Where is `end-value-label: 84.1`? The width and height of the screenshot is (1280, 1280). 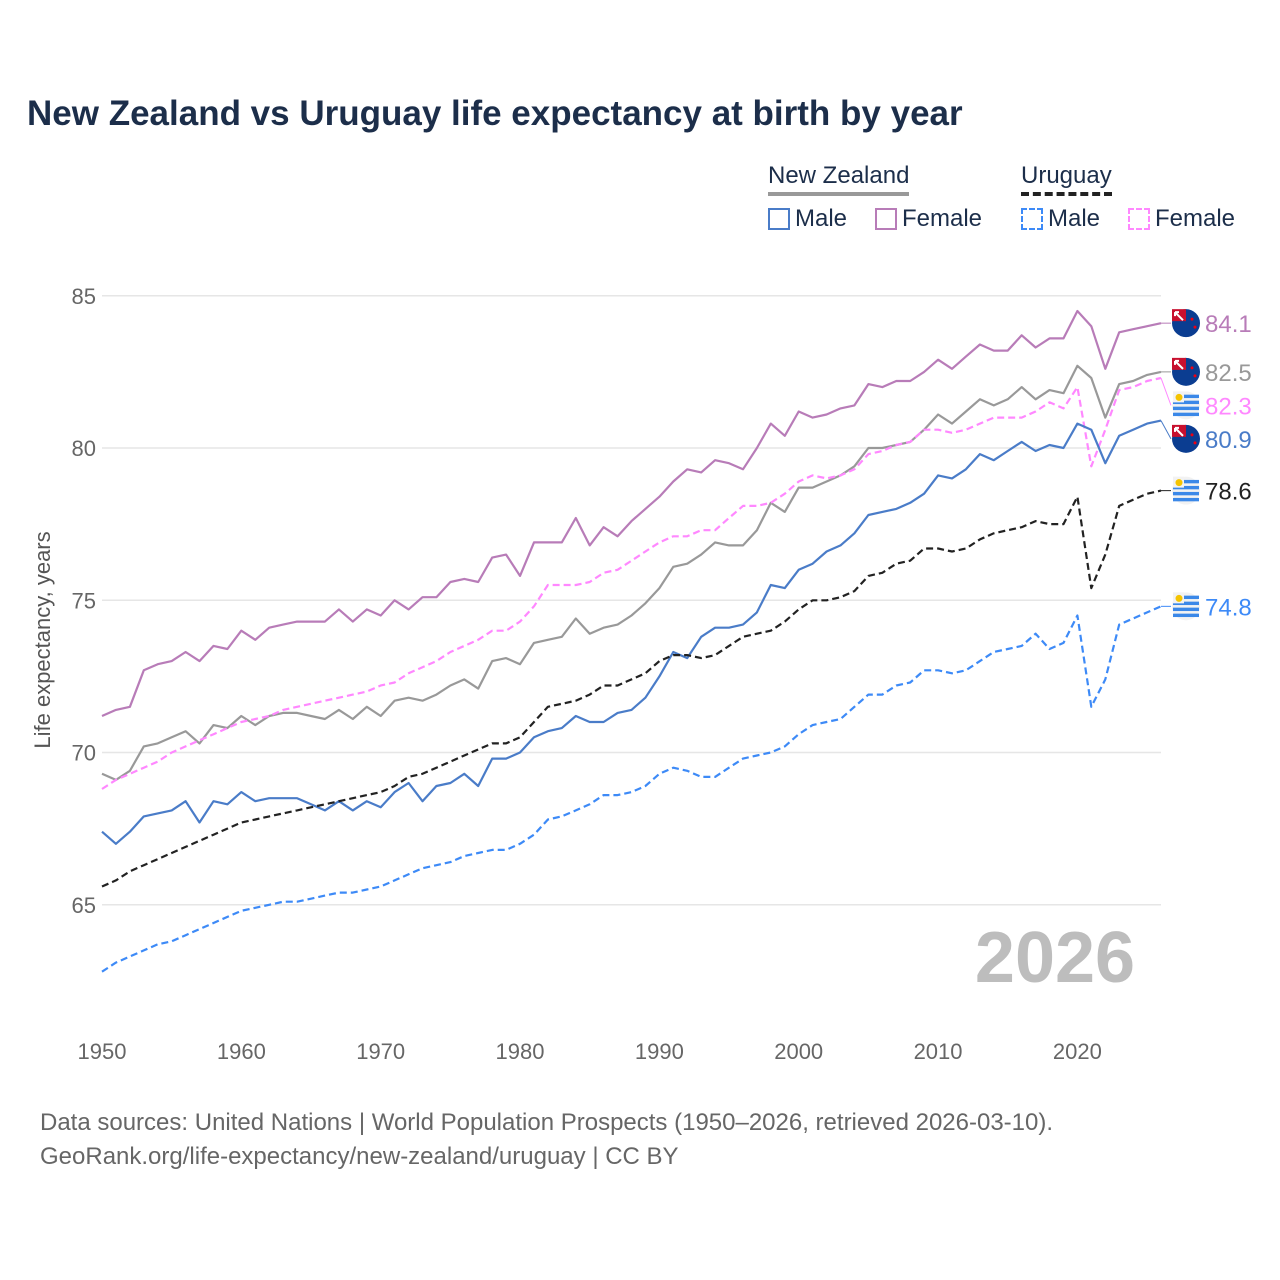
end-value-label: 84.1 is located at coordinates (1228, 324).